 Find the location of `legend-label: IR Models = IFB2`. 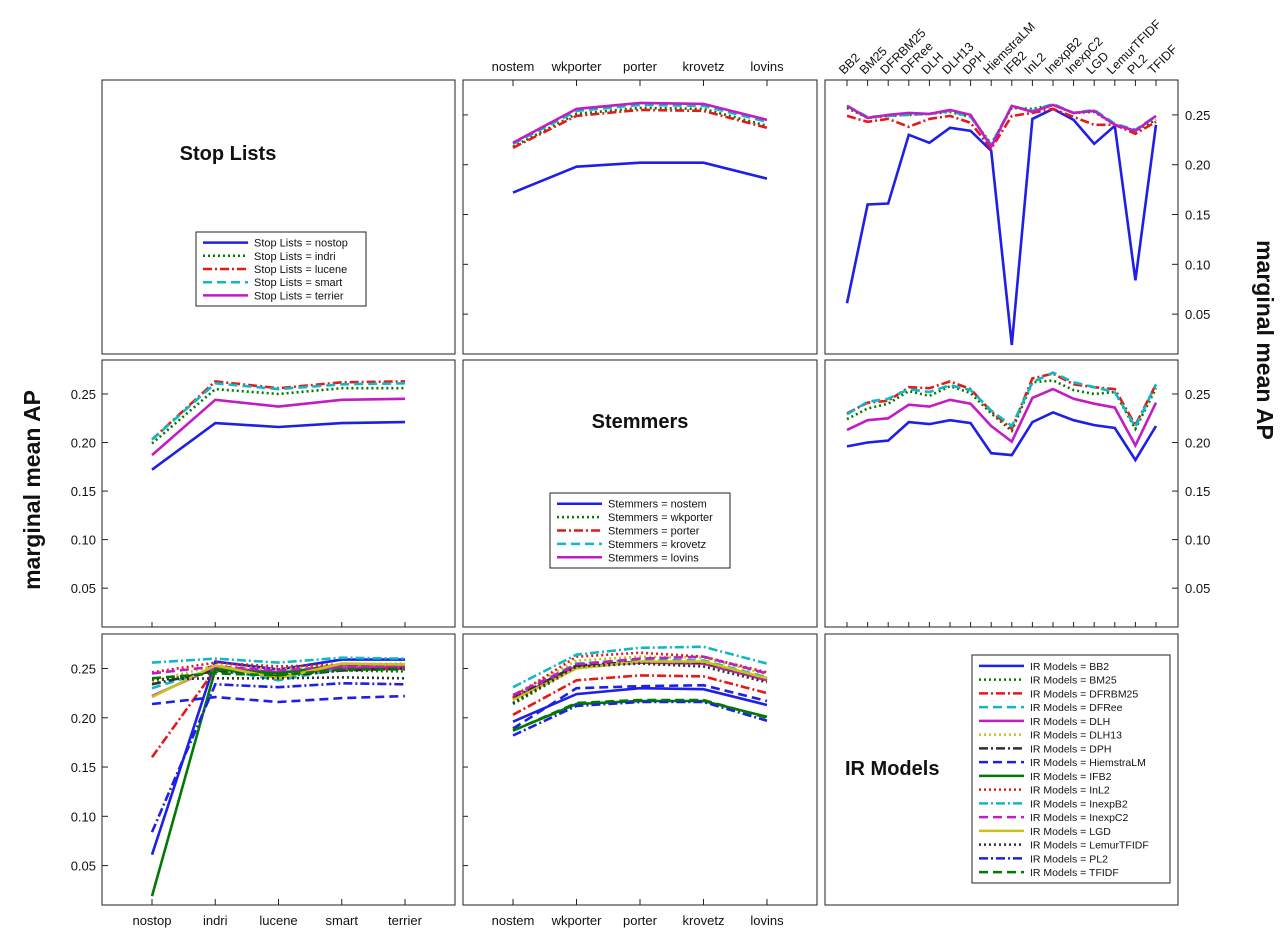

legend-label: IR Models = IFB2 is located at coordinates (1071, 777).